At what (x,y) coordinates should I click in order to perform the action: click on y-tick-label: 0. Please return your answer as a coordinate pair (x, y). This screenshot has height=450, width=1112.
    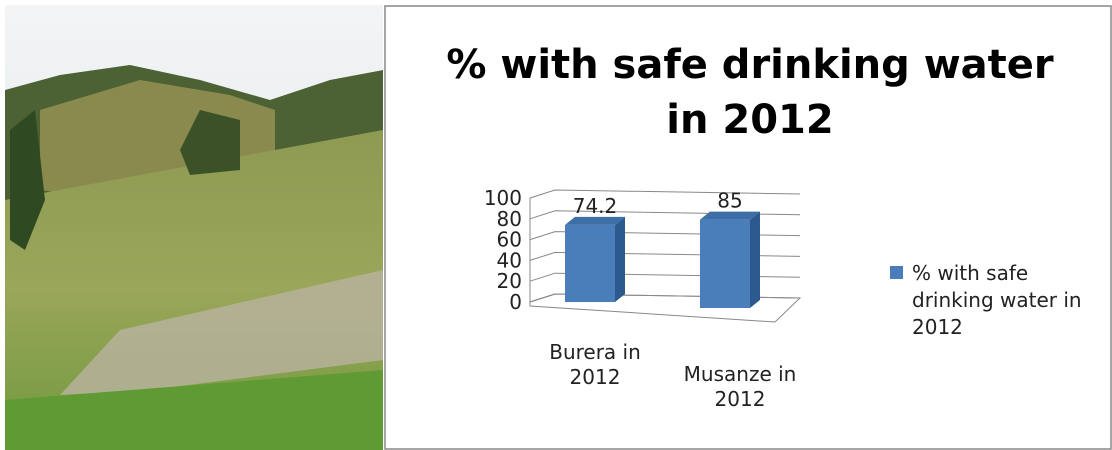
    Looking at the image, I should click on (515, 302).